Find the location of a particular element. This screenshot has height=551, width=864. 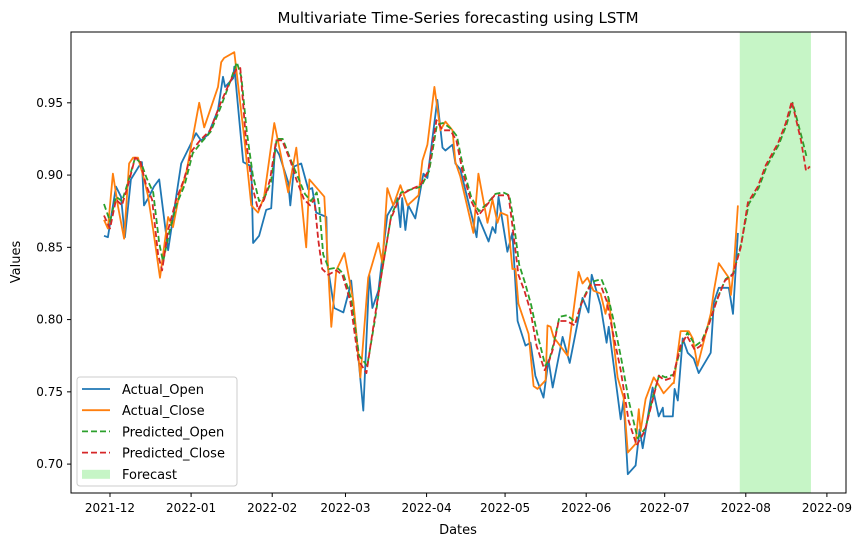

x-tick-label: 2021-12 is located at coordinates (110, 508).